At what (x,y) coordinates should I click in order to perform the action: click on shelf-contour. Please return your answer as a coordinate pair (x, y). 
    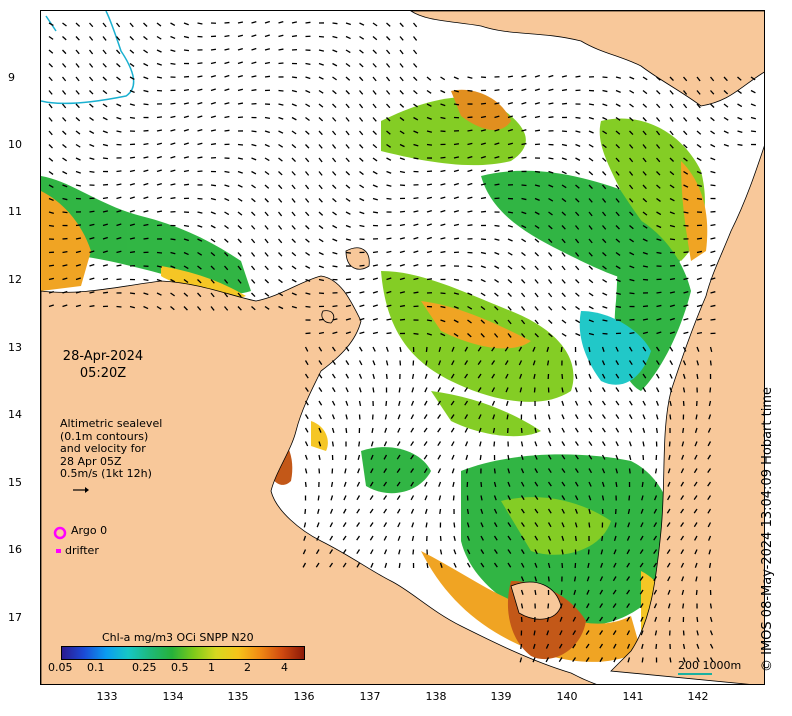
    Looking at the image, I should click on (88, 58).